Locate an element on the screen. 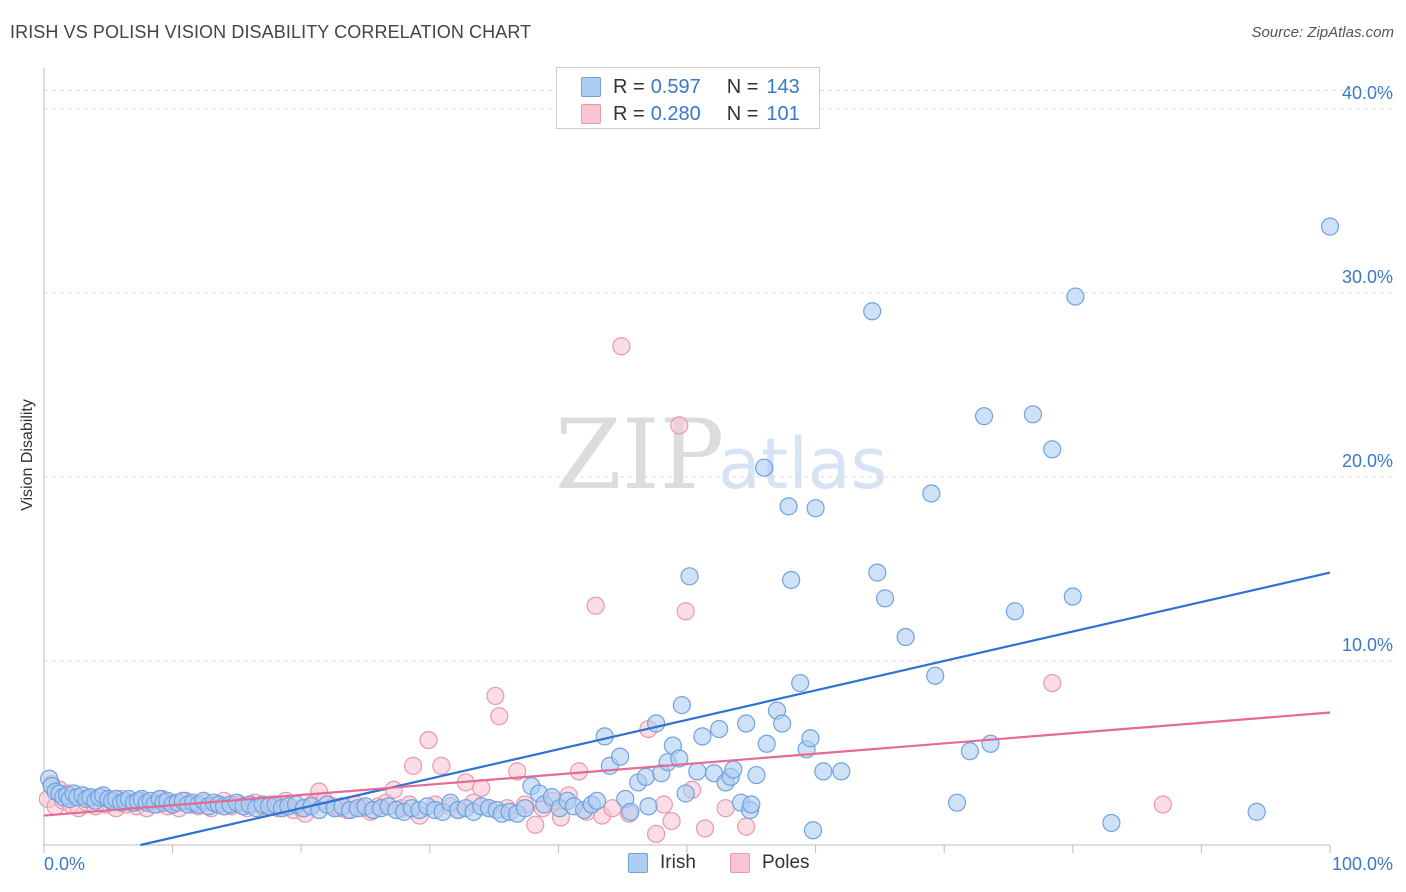  x-tick-label: 0.0% is located at coordinates (64, 864).